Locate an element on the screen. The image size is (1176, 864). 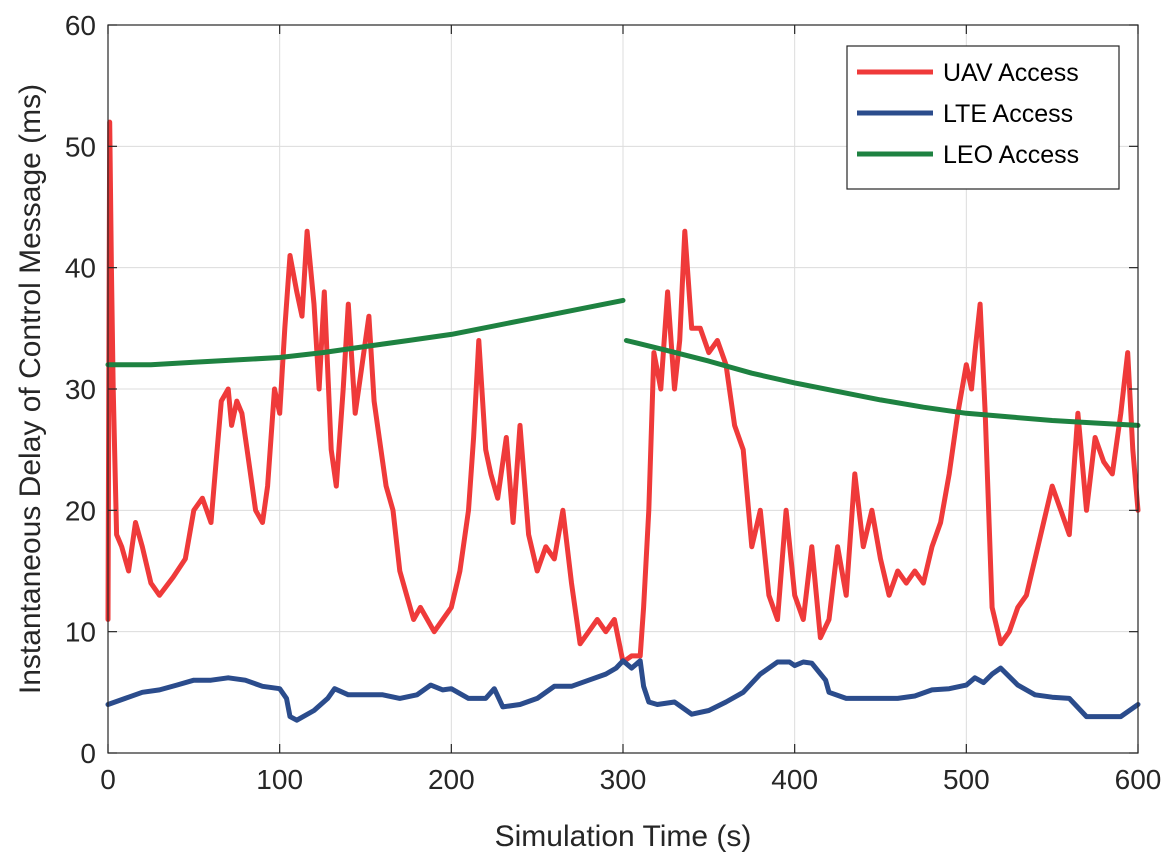
y-tick-label: 0 is located at coordinates (88, 753).